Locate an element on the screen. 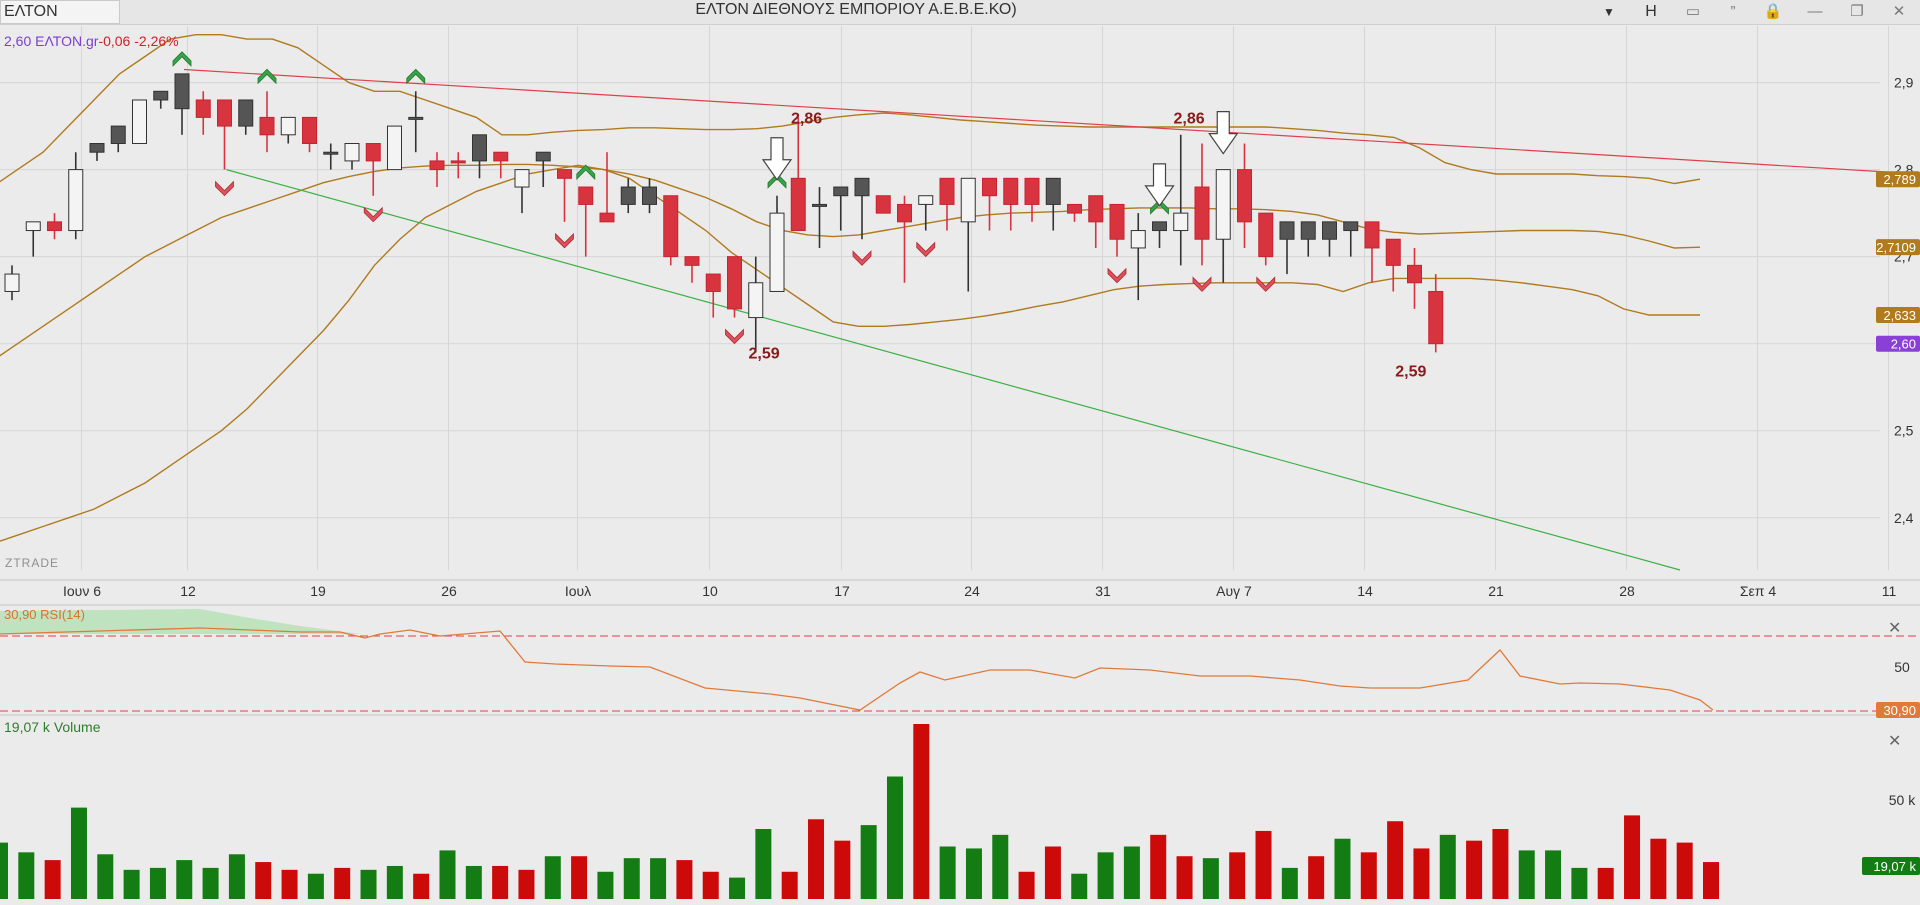 The width and height of the screenshot is (1920, 905). x-tick-label: 24 is located at coordinates (972, 591).